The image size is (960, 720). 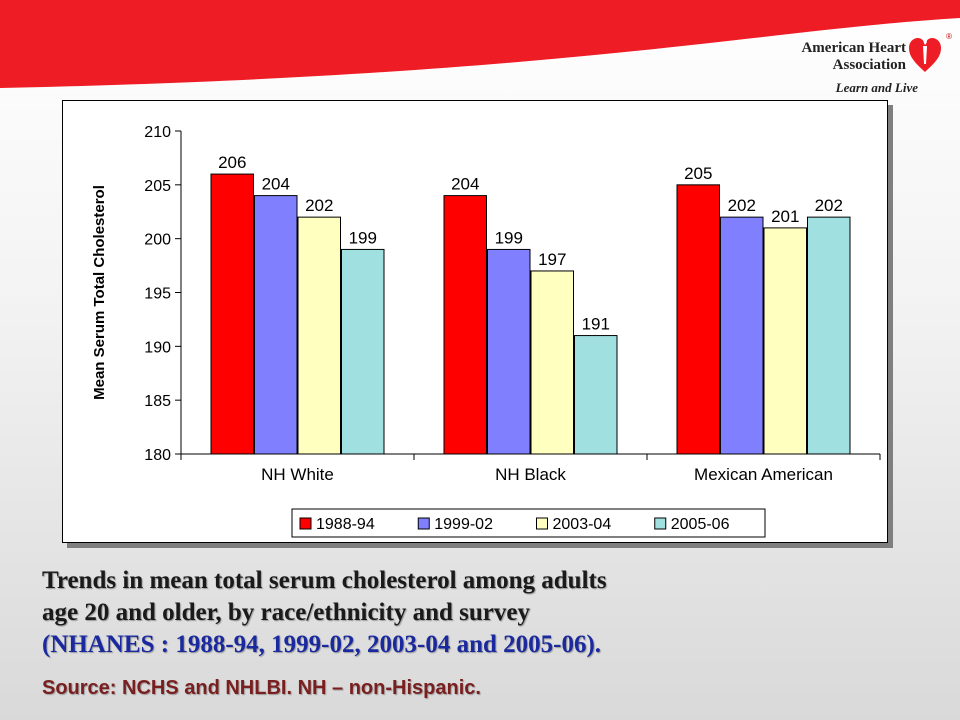 I want to click on bar-value-label: 201, so click(x=785, y=216).